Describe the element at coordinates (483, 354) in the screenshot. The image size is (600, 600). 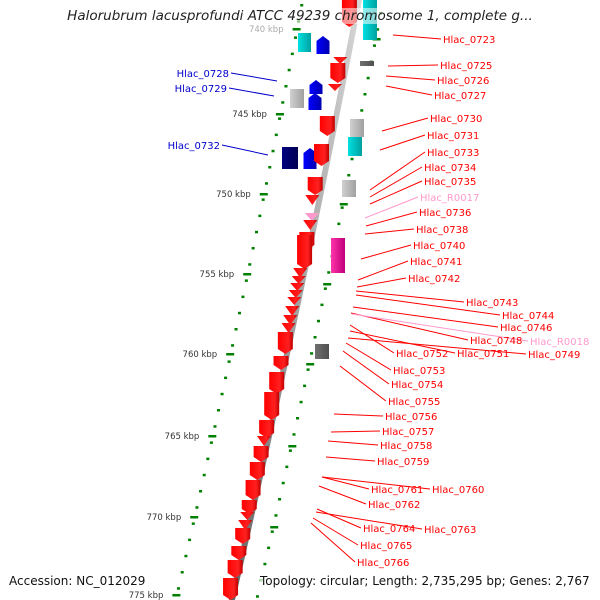
I see `gene-label: Hlac_0751` at that location.